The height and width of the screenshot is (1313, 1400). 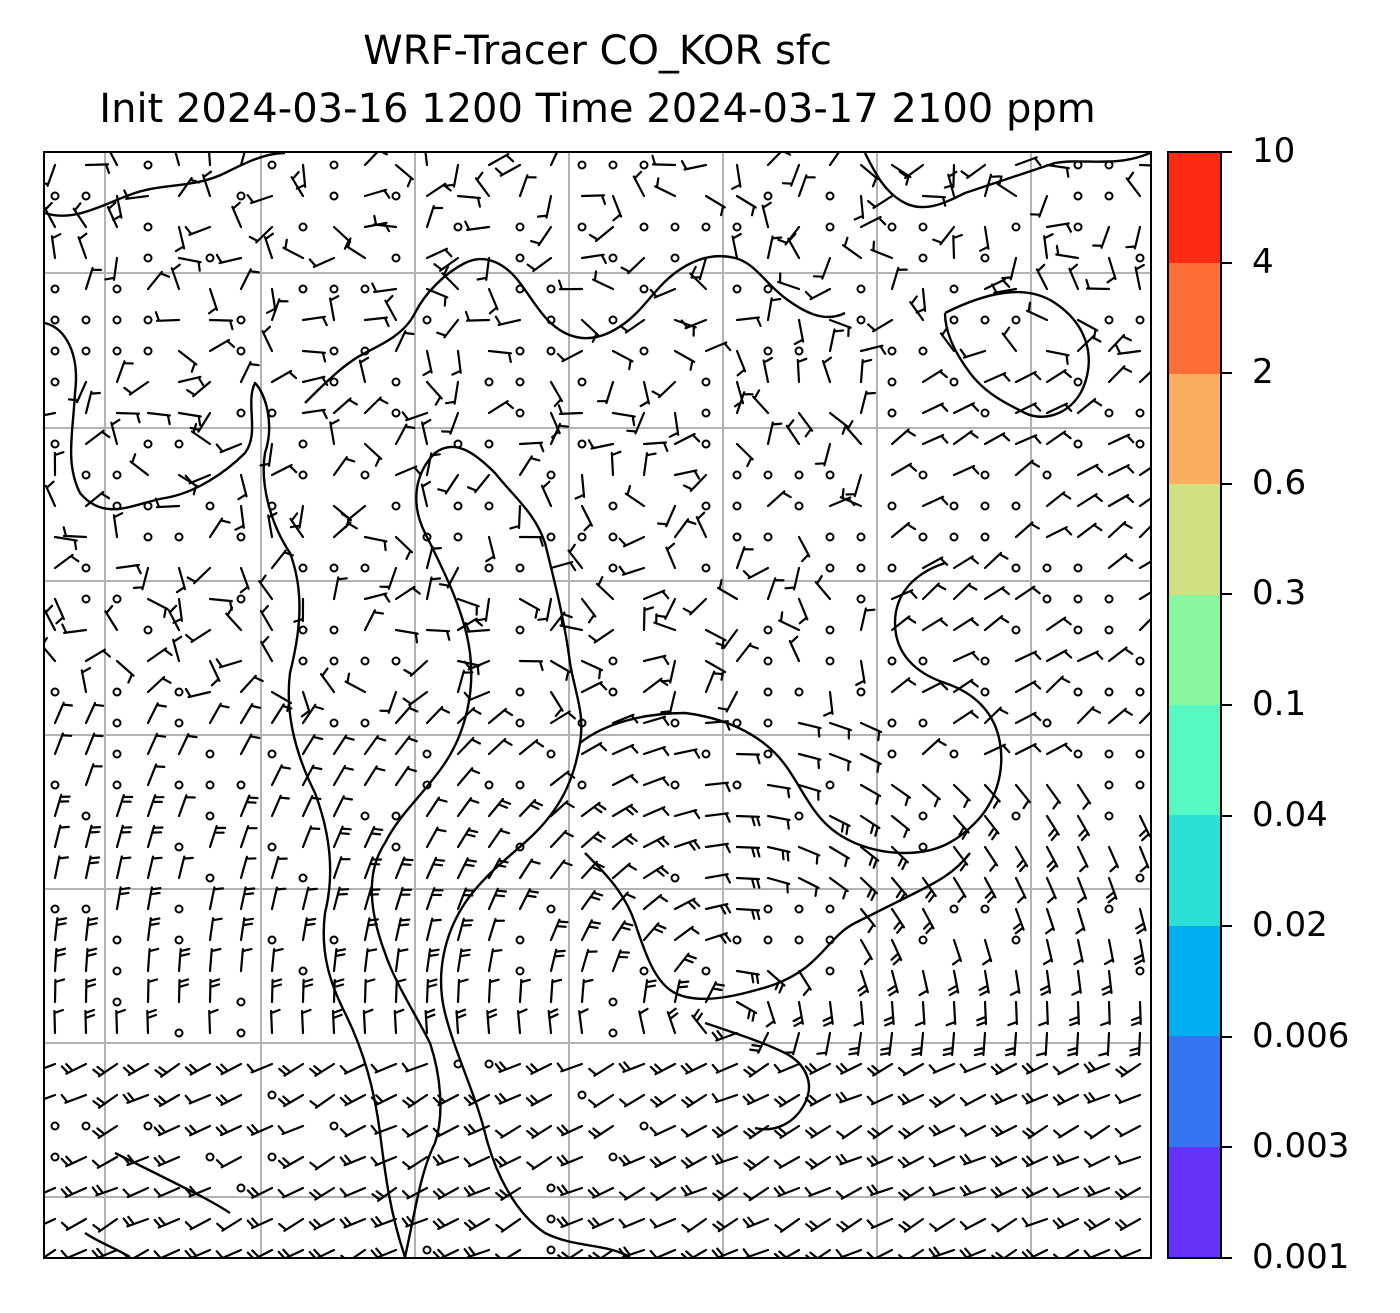 I want to click on colorbar-tick-label: 0.3, so click(x=1279, y=593).